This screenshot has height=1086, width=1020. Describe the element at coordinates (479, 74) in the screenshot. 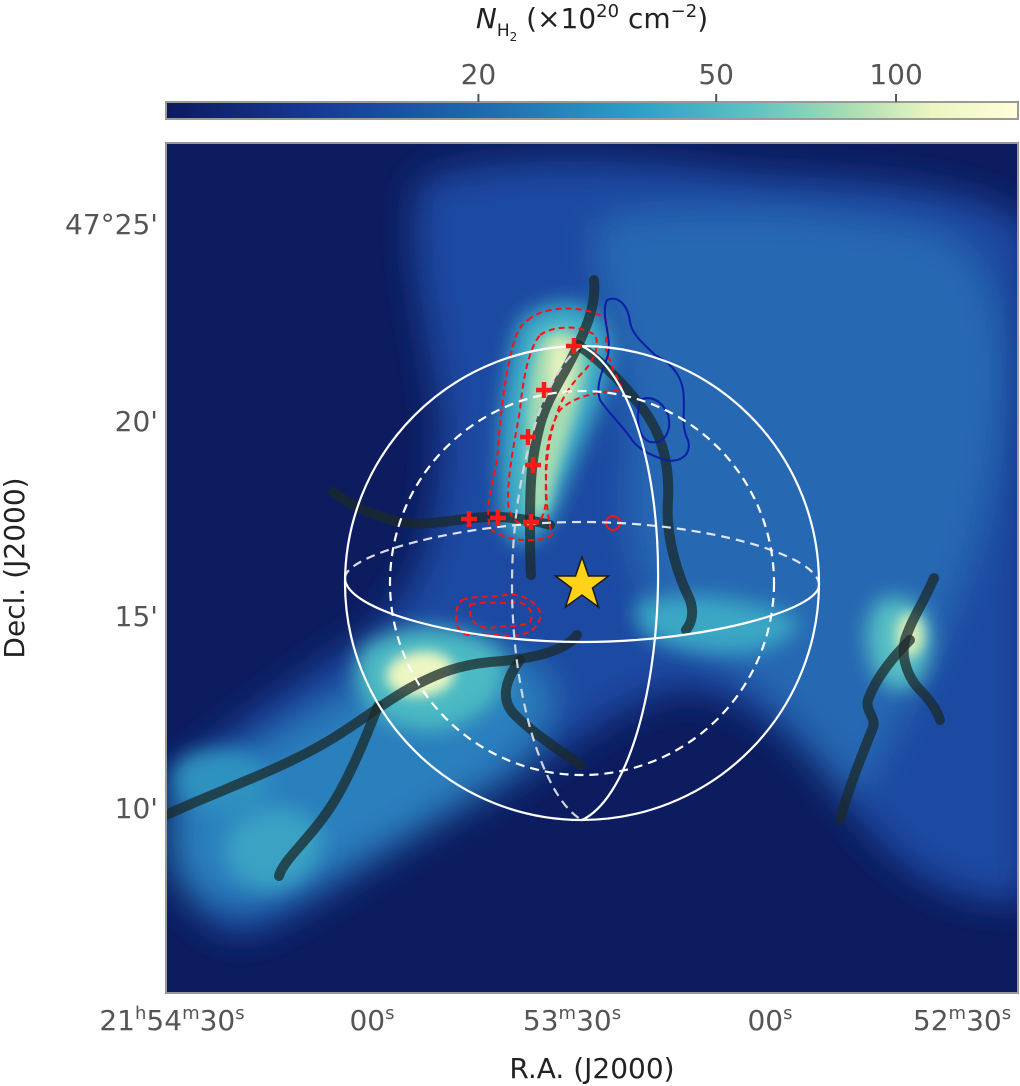

I see `colorbar-tick-label: 20` at that location.